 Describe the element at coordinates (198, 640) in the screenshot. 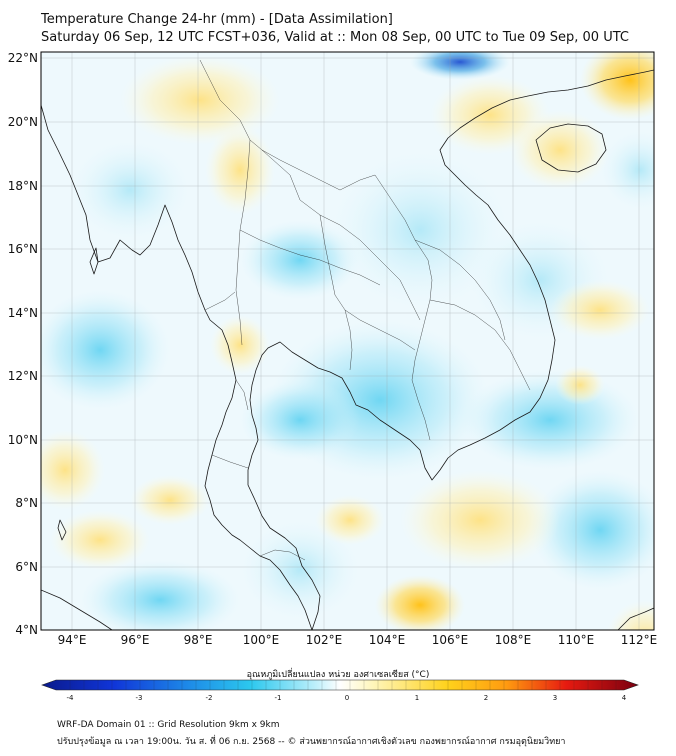

I see `lon-label: 98°E` at that location.